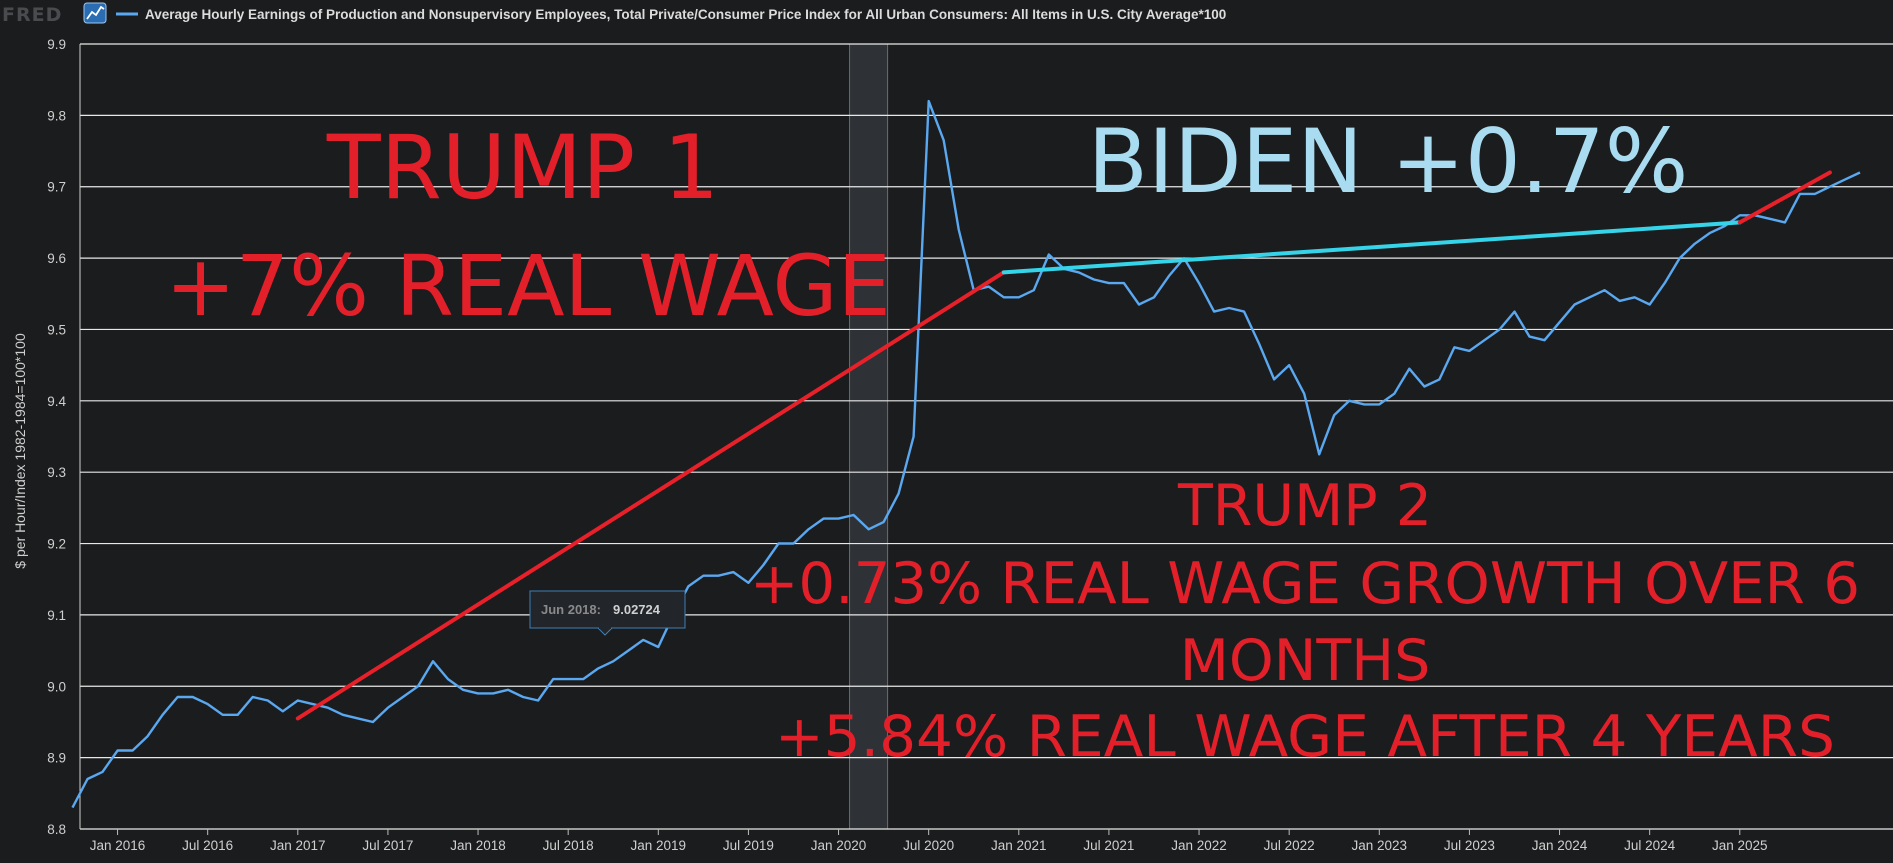  I want to click on x-tick-label: Jul 2021, so click(1108, 845).